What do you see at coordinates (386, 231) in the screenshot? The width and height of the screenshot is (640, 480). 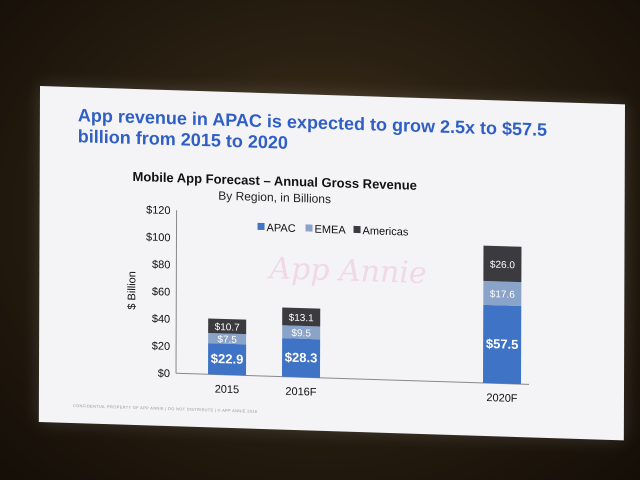 I see `legend-label: Americas` at bounding box center [386, 231].